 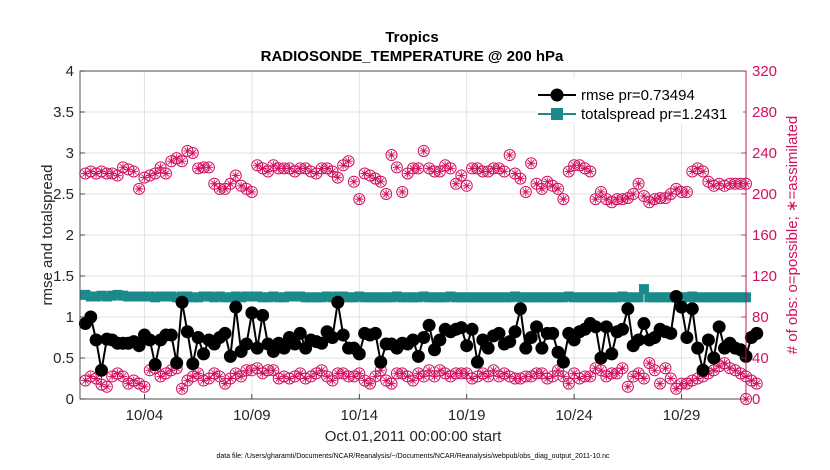 What do you see at coordinates (63, 358) in the screenshot?
I see `y-tick-label: 0.5` at bounding box center [63, 358].